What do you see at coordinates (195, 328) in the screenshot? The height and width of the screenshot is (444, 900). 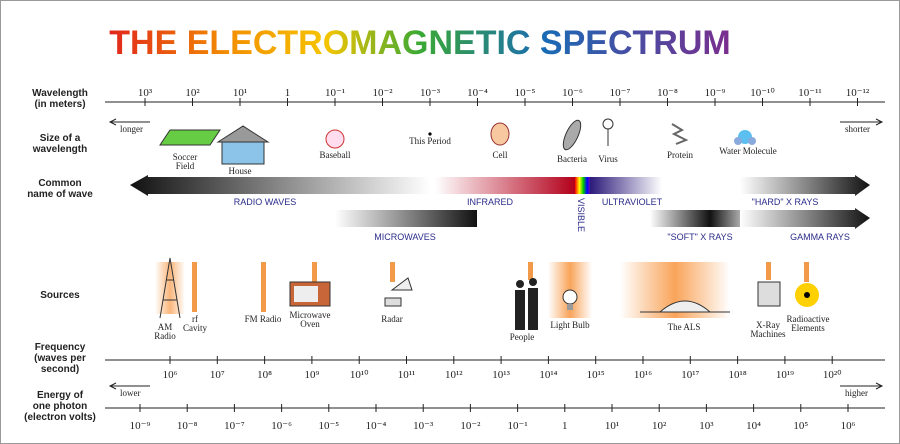 I see `source-item: Cavity` at bounding box center [195, 328].